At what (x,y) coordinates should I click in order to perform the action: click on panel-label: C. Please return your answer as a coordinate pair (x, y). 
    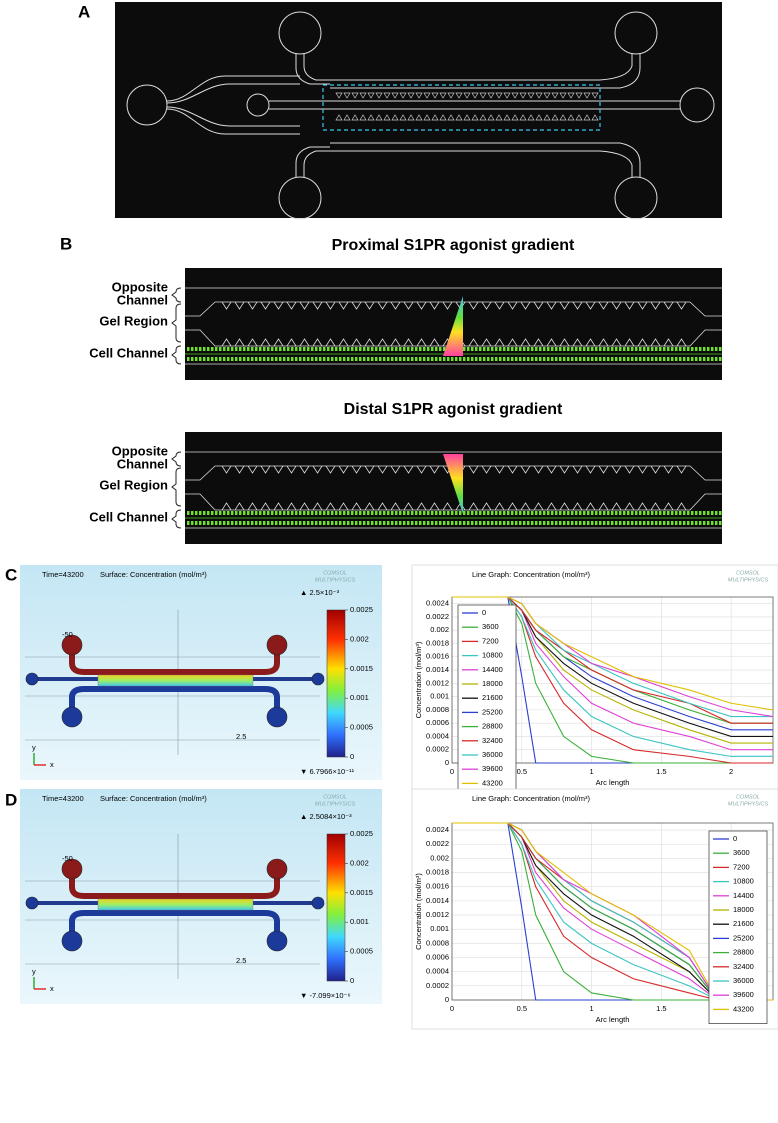
    Looking at the image, I should click on (11, 574).